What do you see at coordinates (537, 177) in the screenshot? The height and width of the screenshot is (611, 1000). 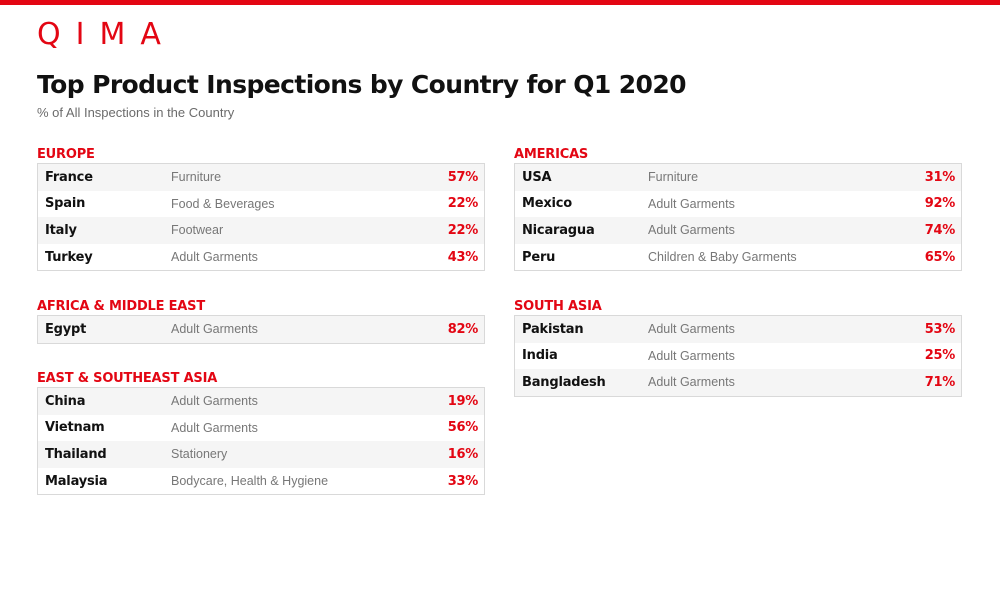 I see `country-name: USA` at bounding box center [537, 177].